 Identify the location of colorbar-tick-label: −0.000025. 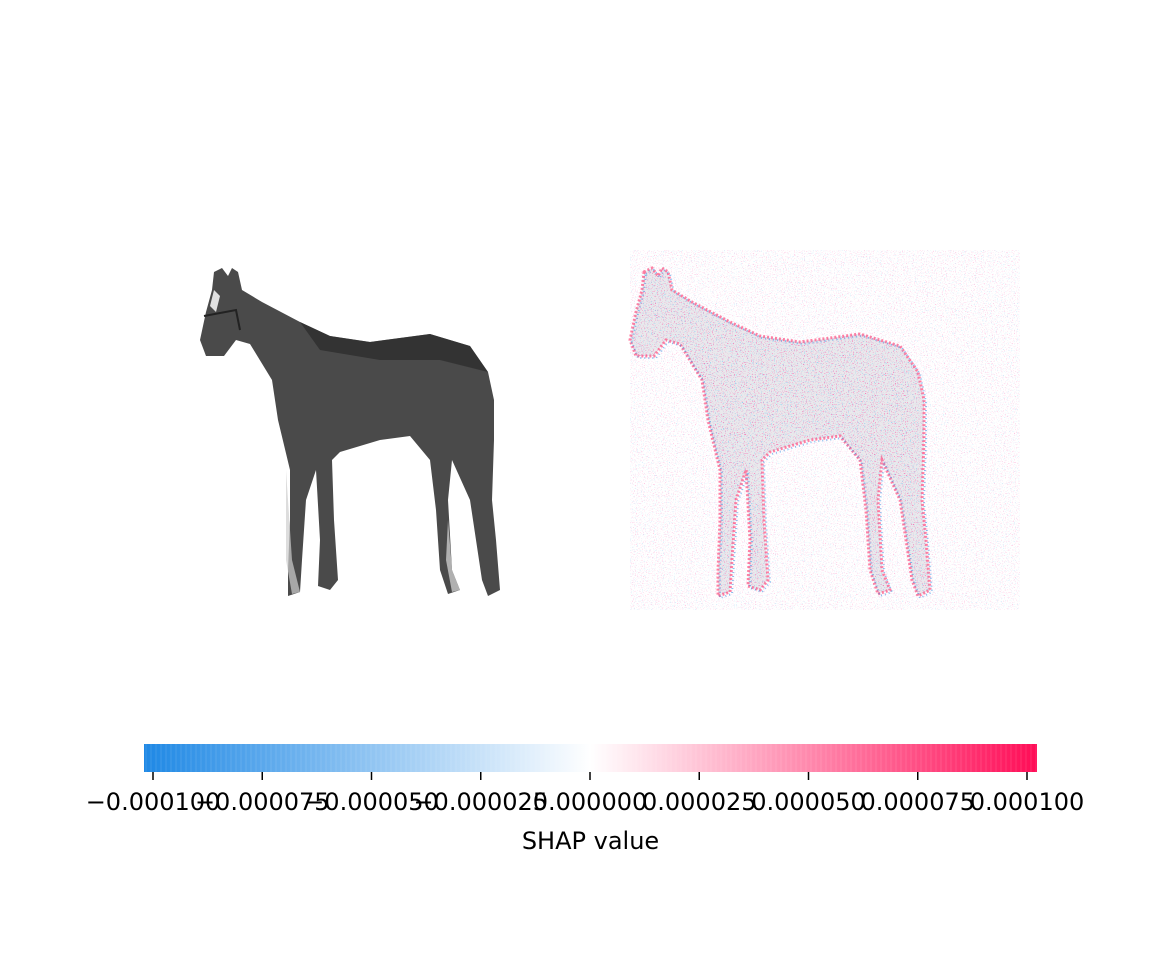
(480, 802).